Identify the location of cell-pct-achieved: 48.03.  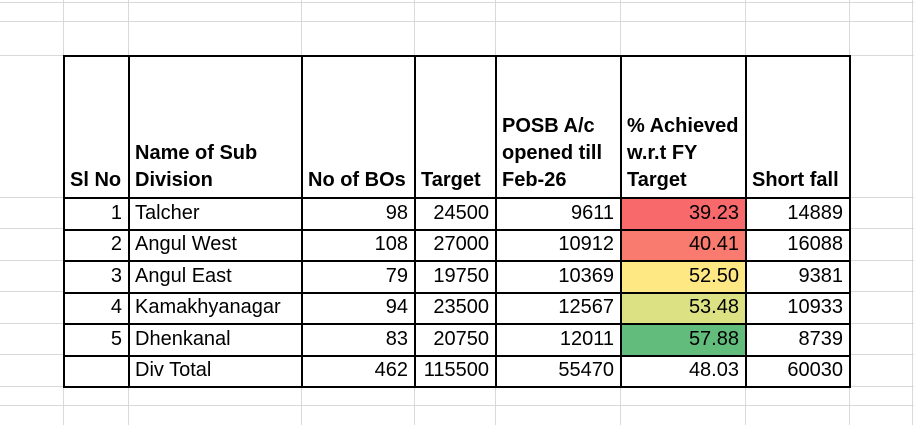
(683, 371).